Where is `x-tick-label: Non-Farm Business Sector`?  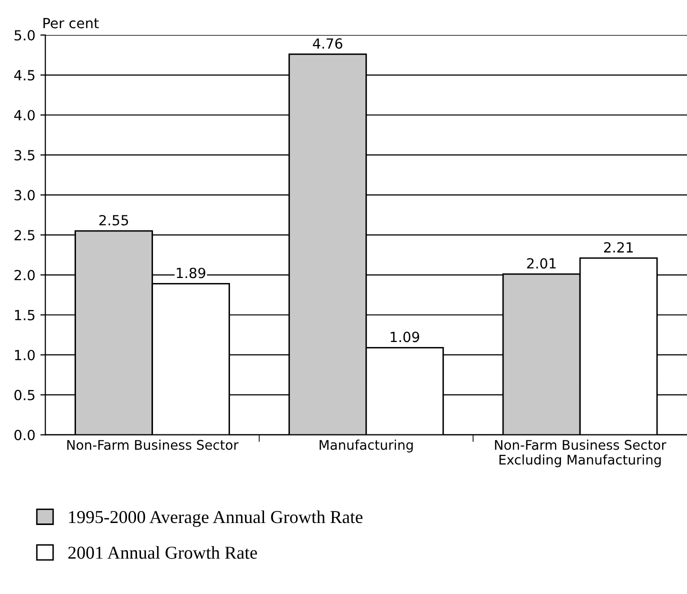
x-tick-label: Non-Farm Business Sector is located at coordinates (153, 445).